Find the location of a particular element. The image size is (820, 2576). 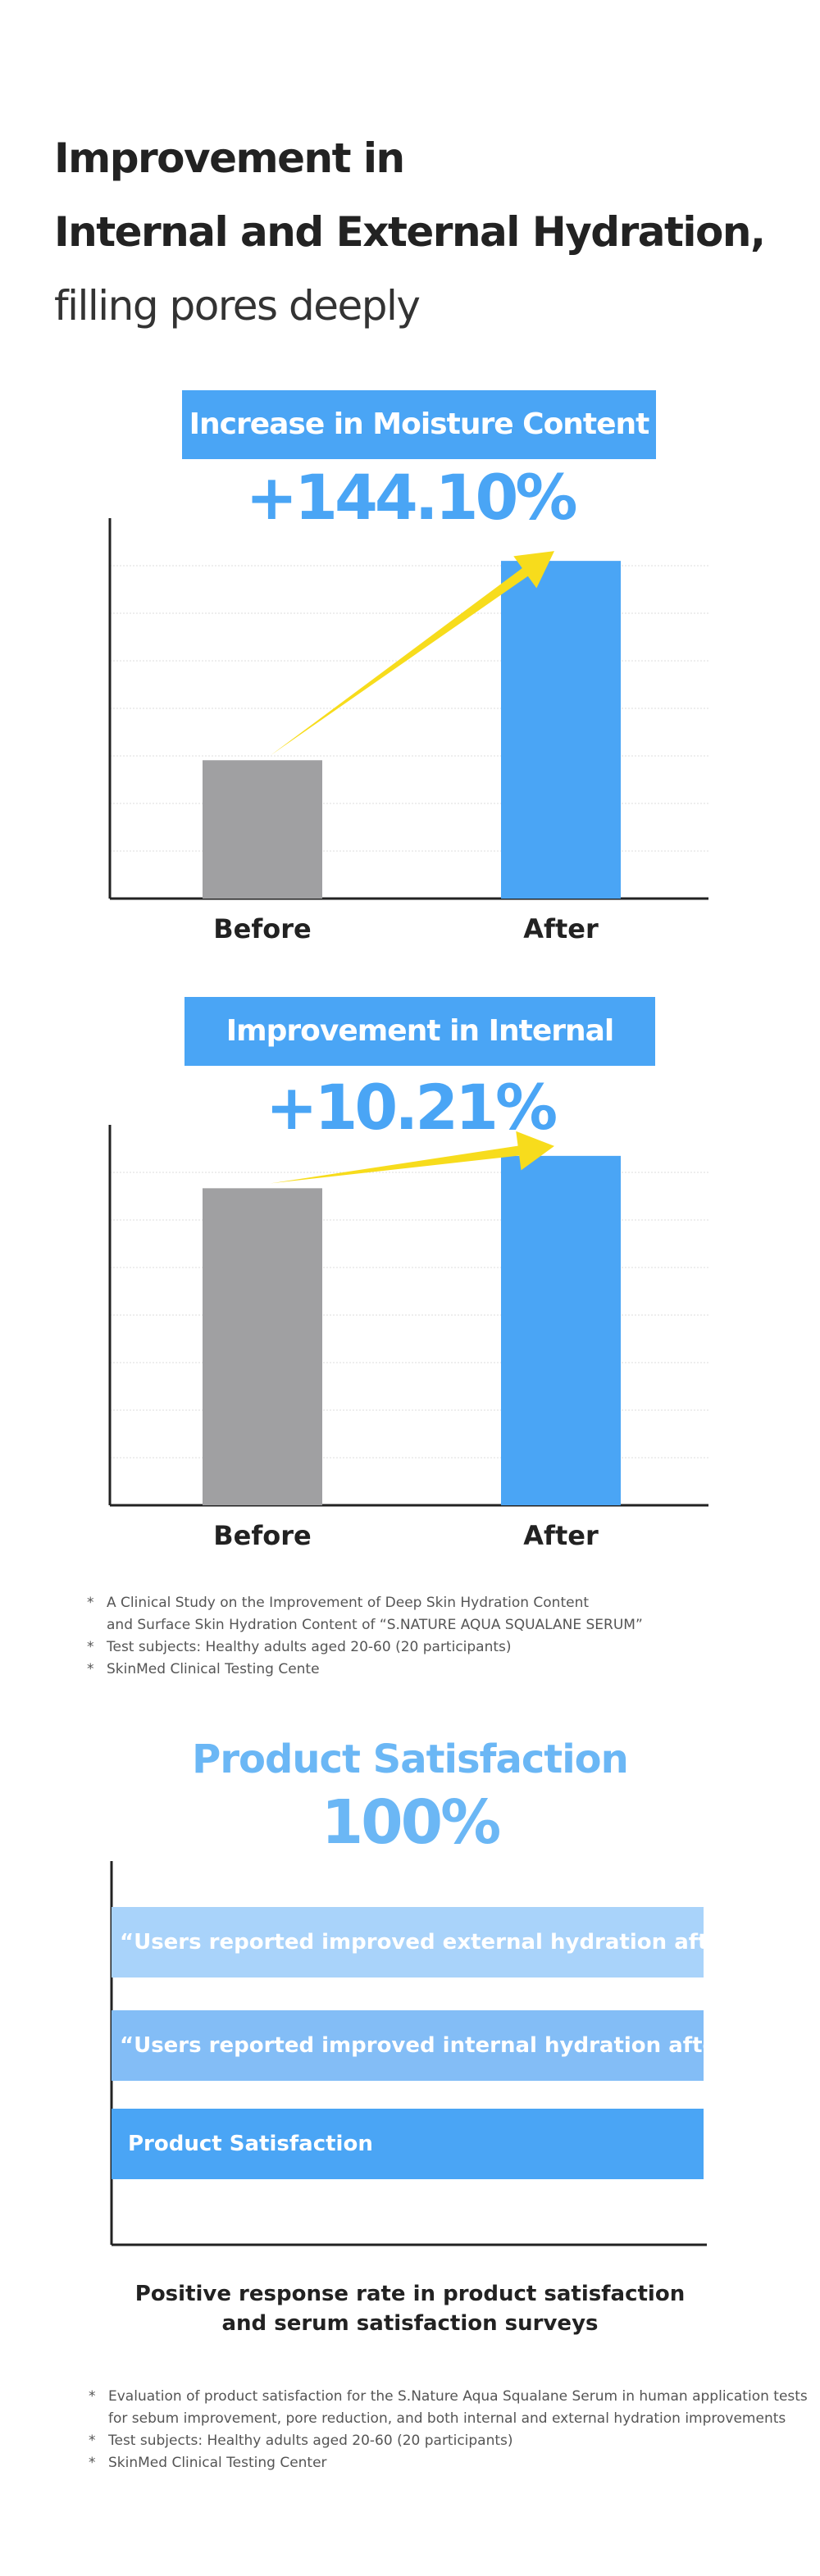

internal-hydration-chart: Before After is located at coordinates (408, 1338).